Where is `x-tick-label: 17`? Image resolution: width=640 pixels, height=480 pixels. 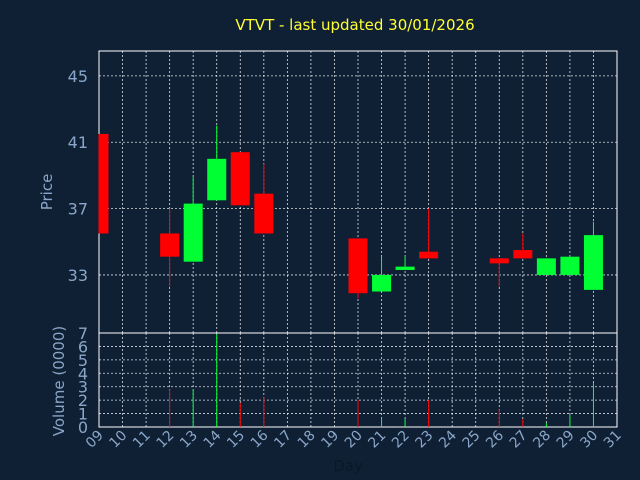
x-tick-label: 17 is located at coordinates (283, 440).